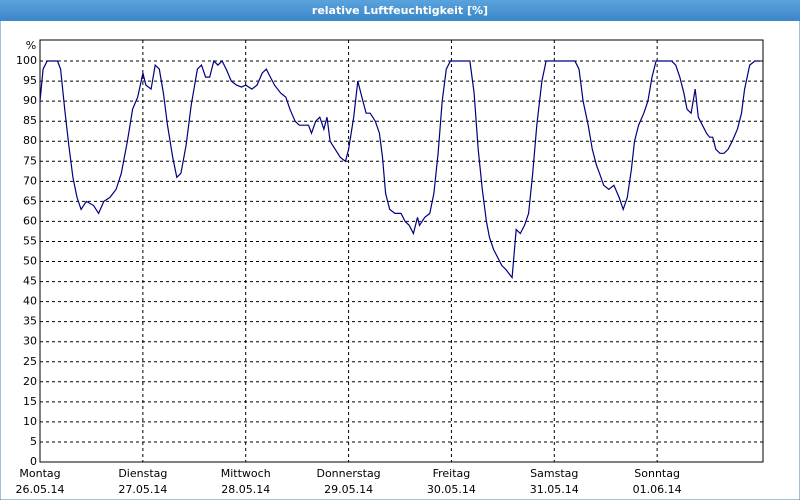 This screenshot has width=800, height=500. I want to click on x-tick-label: Montag, so click(39, 473).